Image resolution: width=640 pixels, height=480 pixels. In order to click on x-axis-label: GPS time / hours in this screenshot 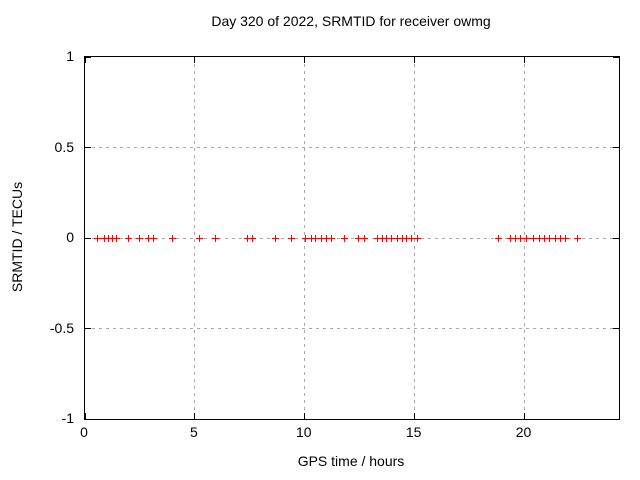, I will do `click(351, 461)`.